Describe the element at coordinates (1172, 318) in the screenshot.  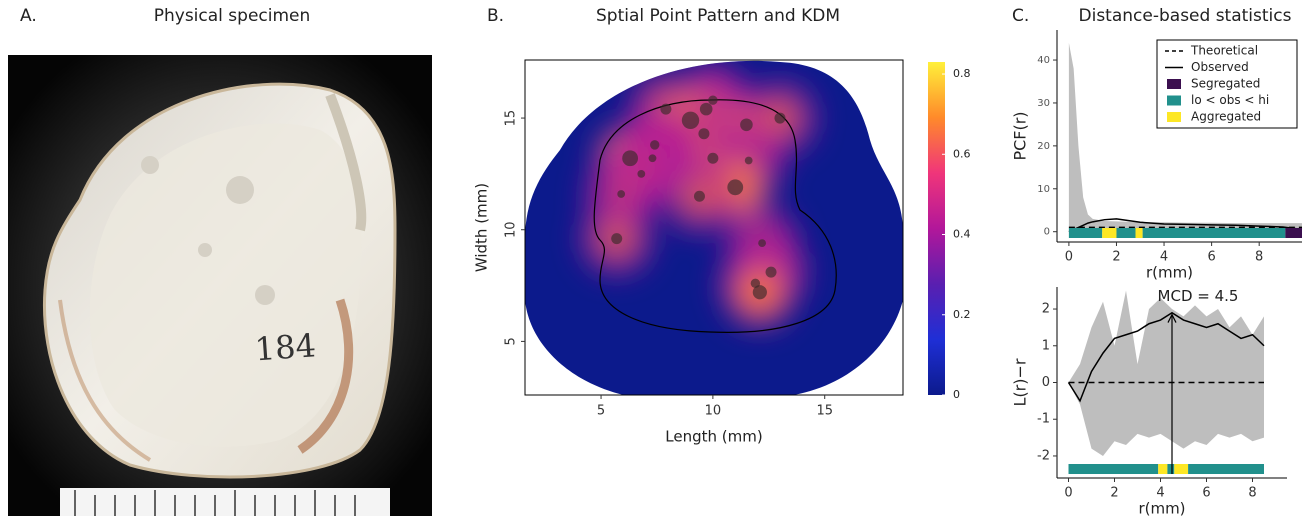
I see `annotation-arrowhead` at that location.